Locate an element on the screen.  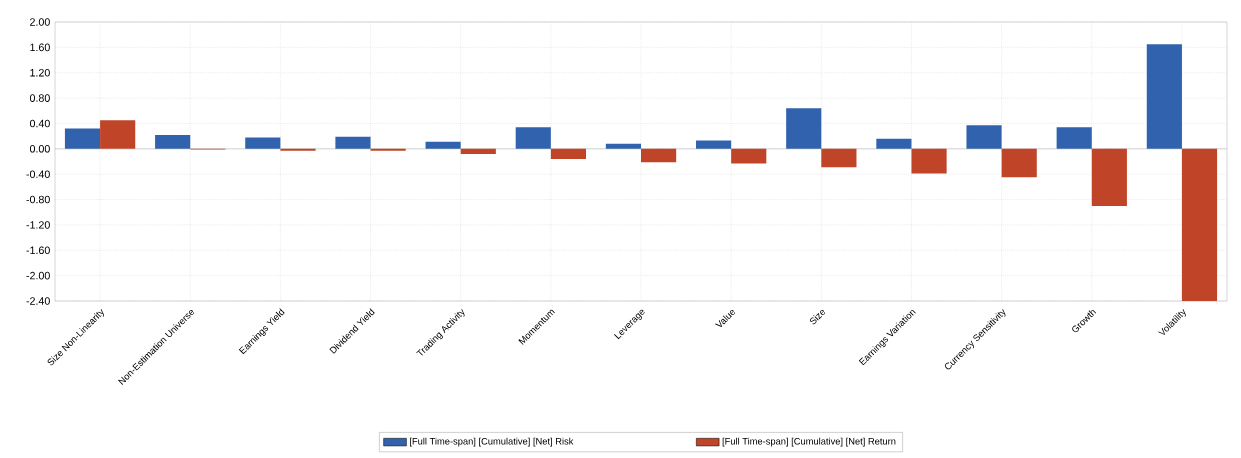
y-tick-label: 0.80 is located at coordinates (39, 98).